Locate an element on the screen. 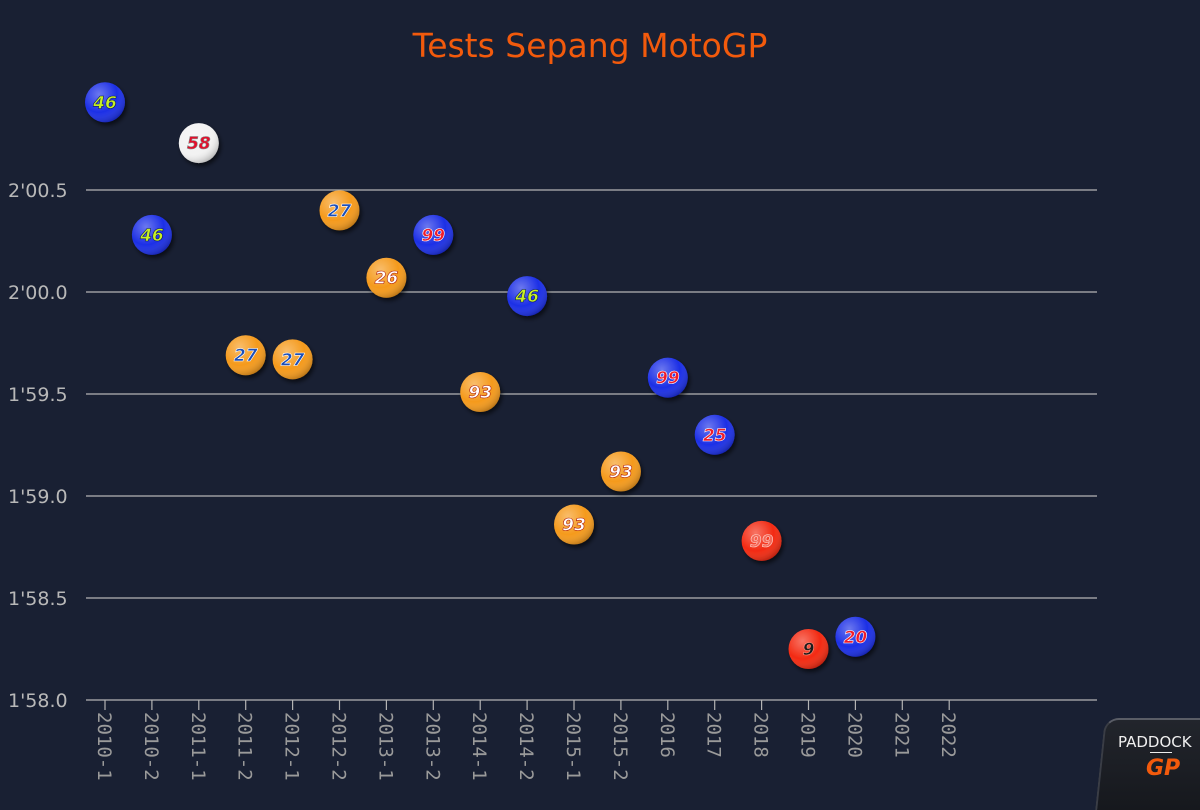 This screenshot has width=1200, height=810. x-tick-label: 2020 is located at coordinates (854, 735).